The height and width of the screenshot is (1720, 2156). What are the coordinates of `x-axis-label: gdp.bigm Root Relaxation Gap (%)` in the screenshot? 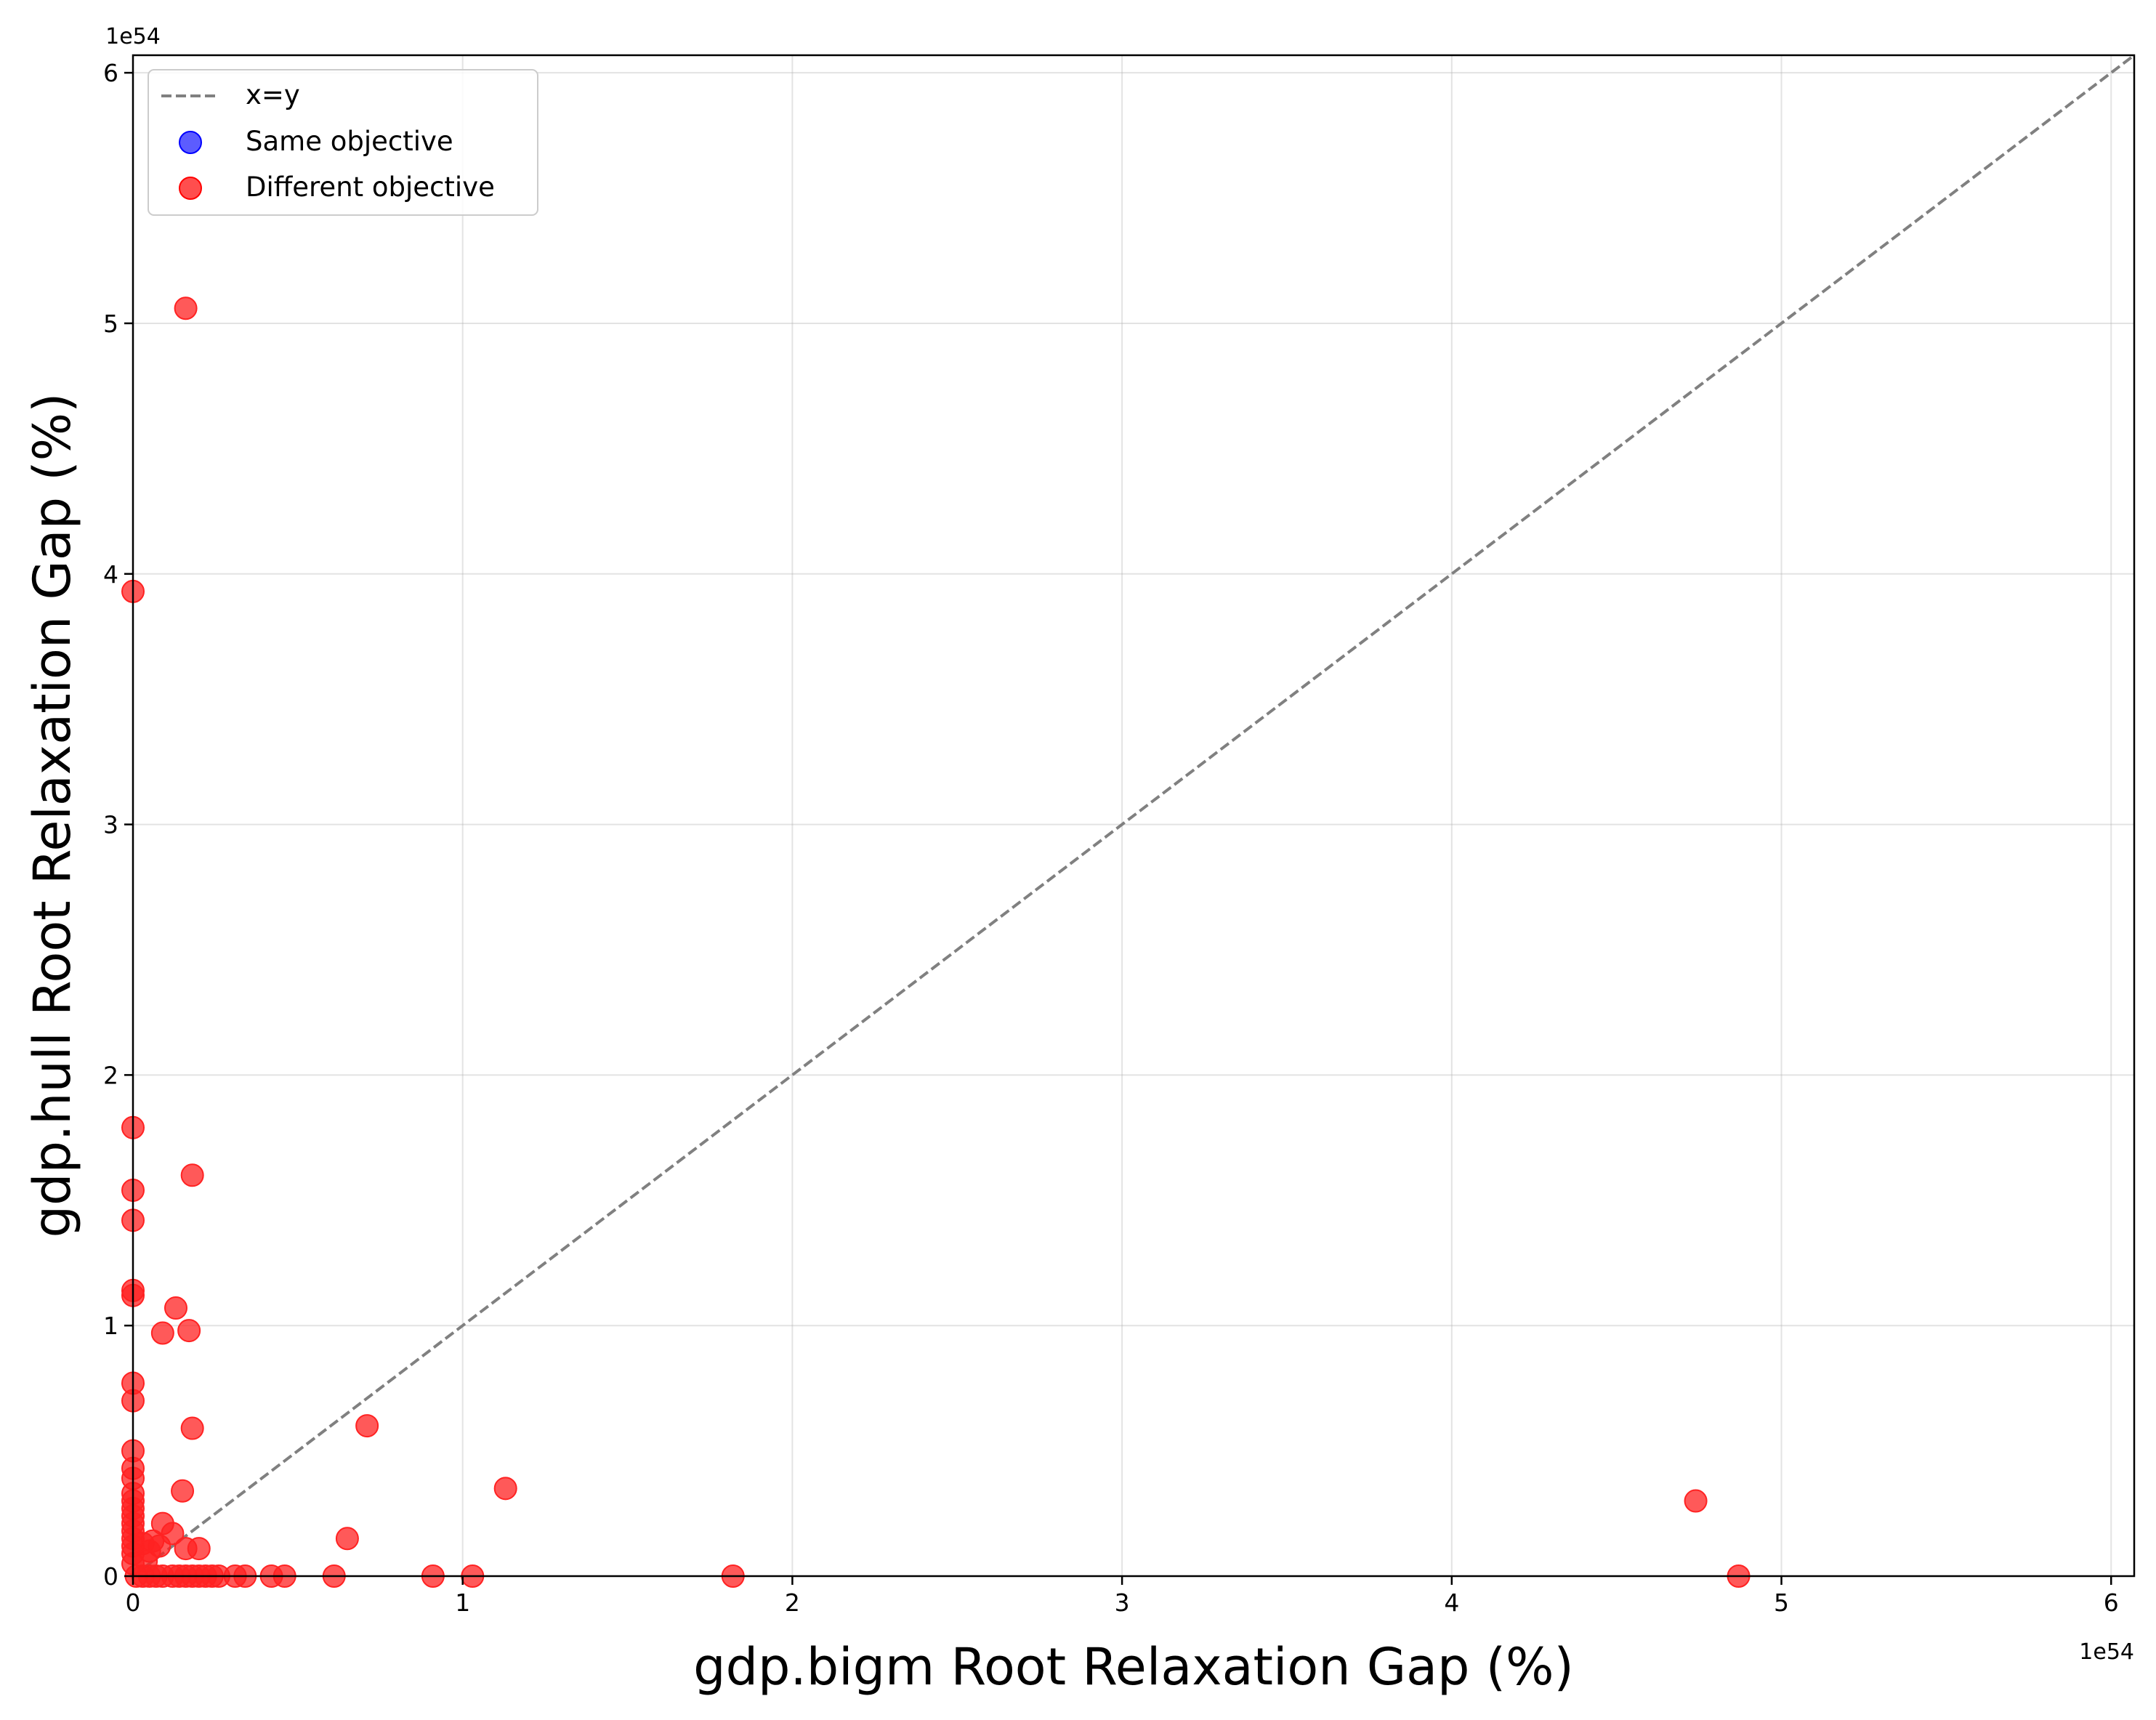 It's located at (1133, 1667).